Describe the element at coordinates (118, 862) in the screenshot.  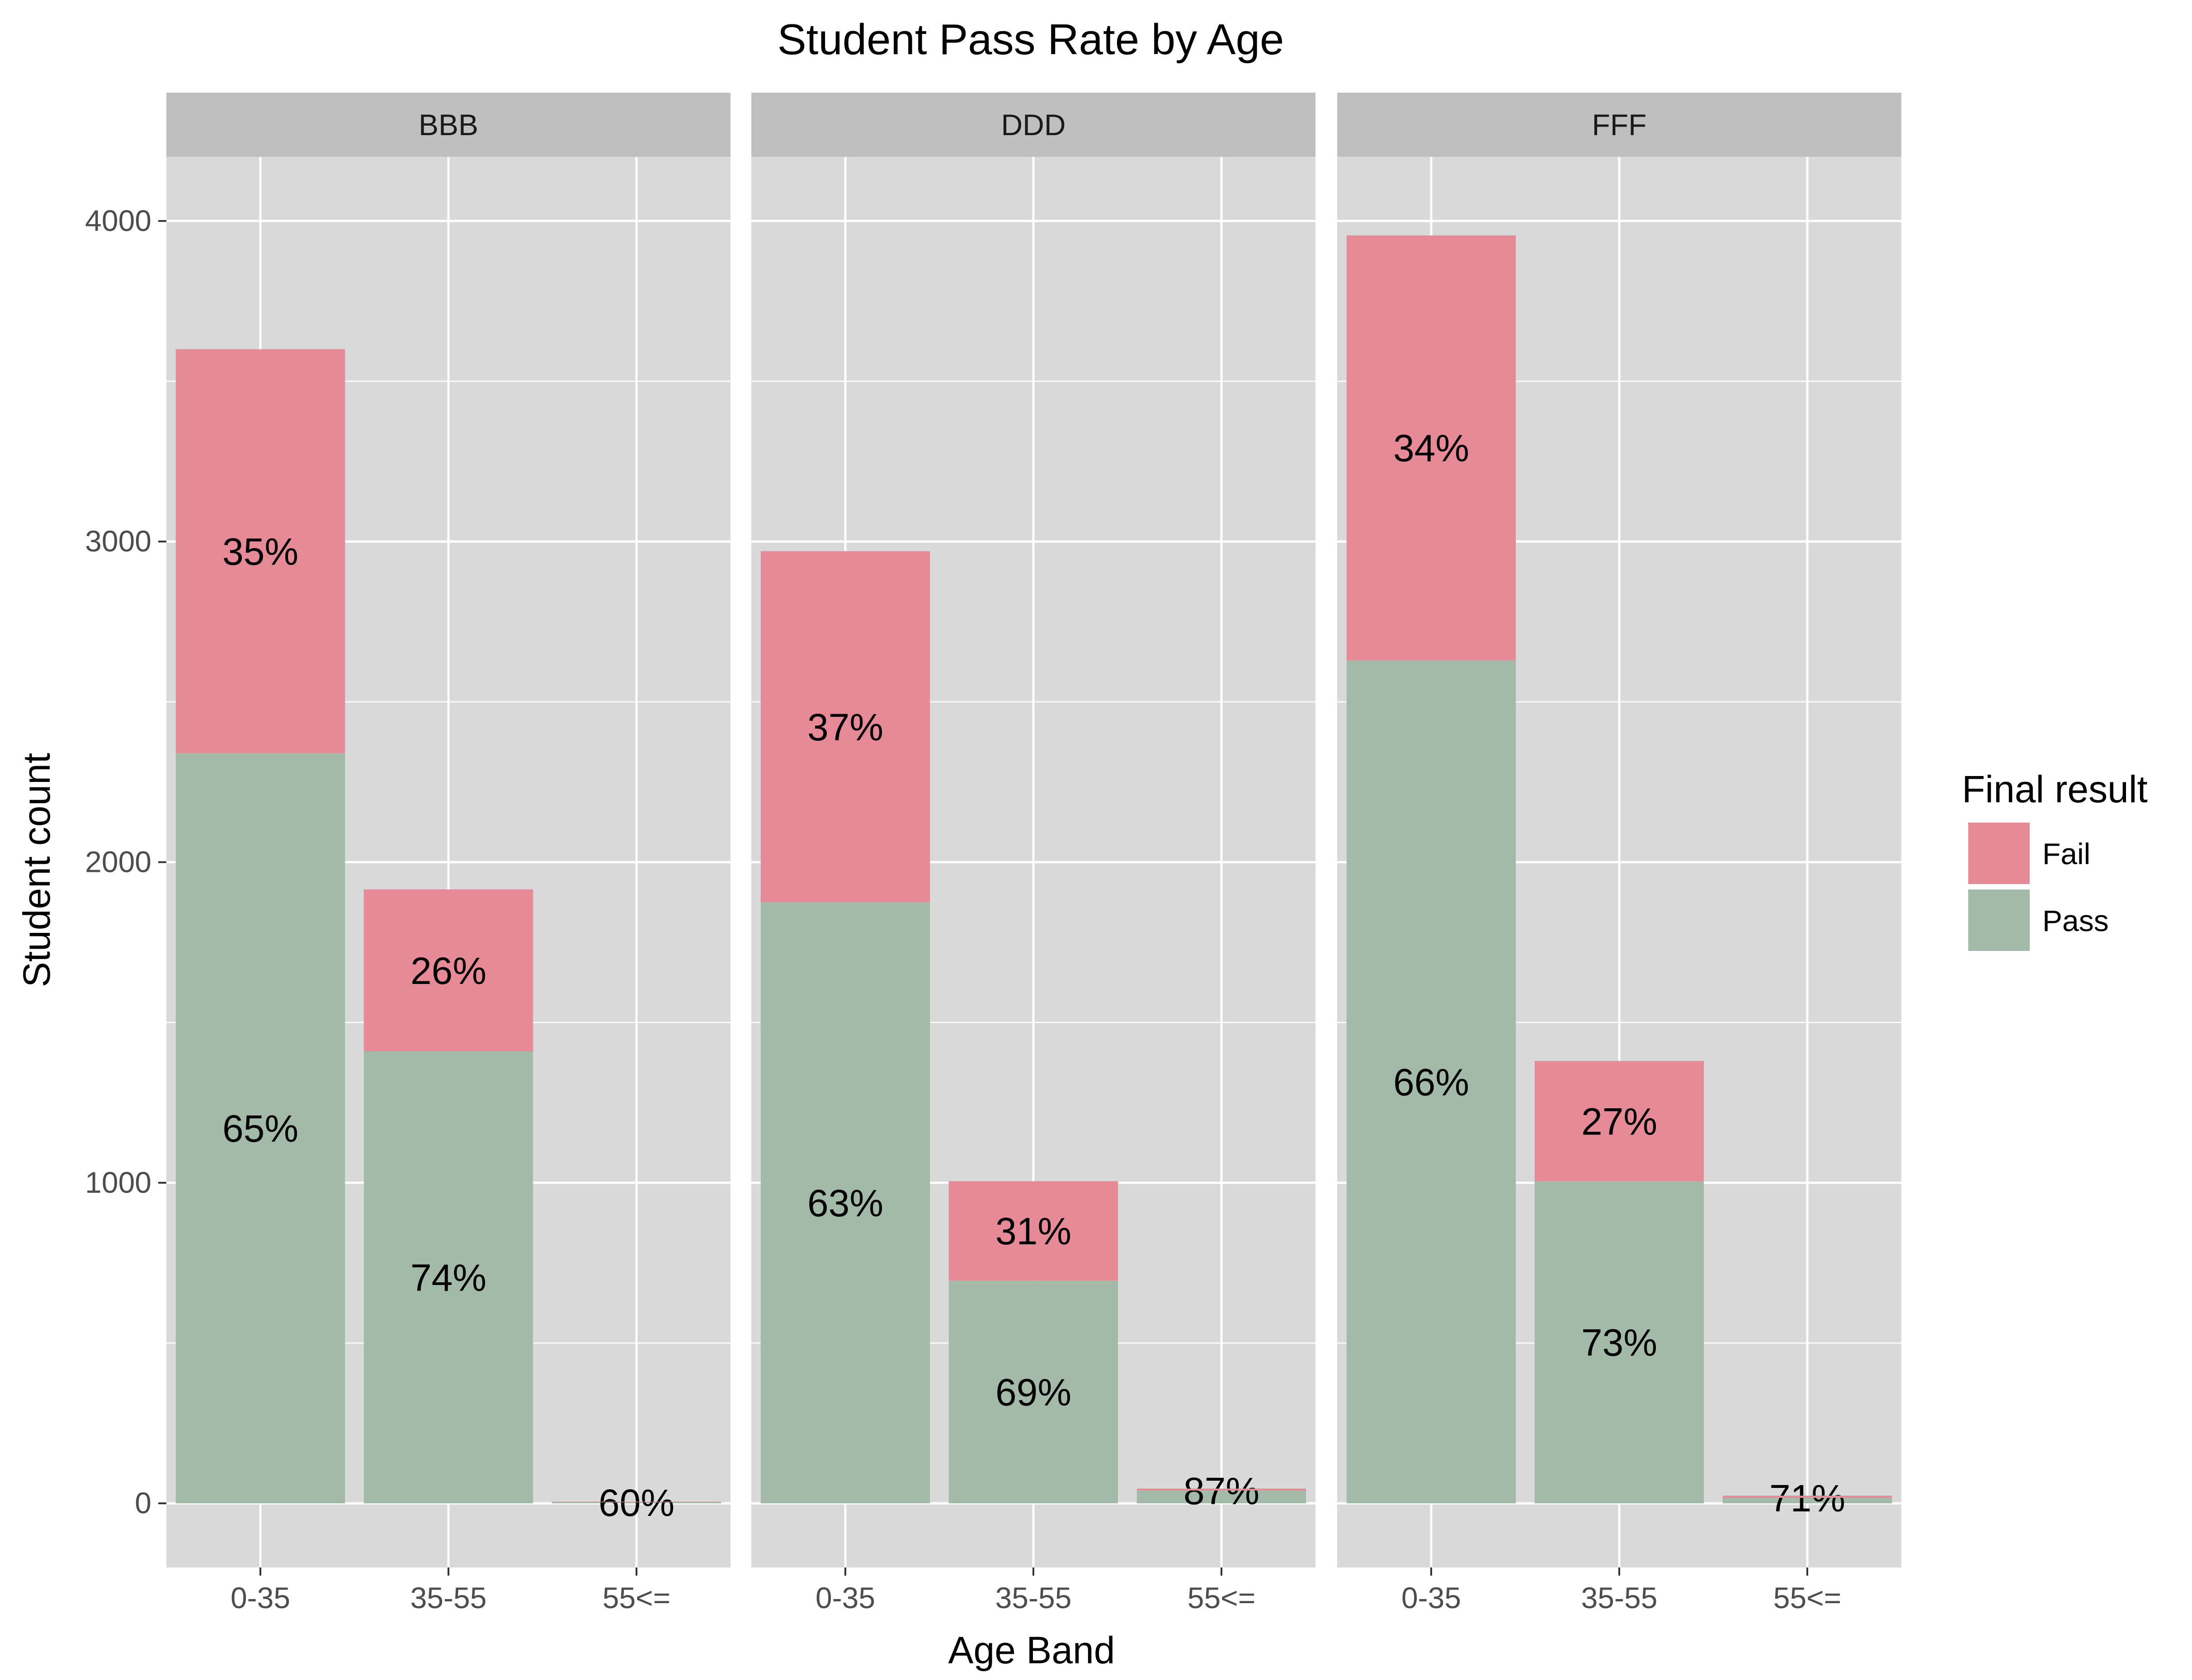
I see `y-tick-label: 2000` at that location.